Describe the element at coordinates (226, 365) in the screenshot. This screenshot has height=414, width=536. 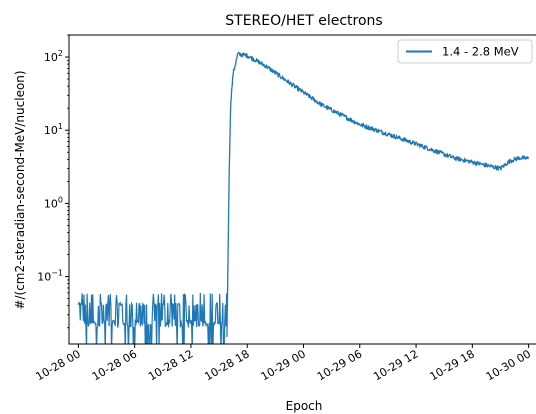
I see `x-tick-label: 10-28 18` at that location.